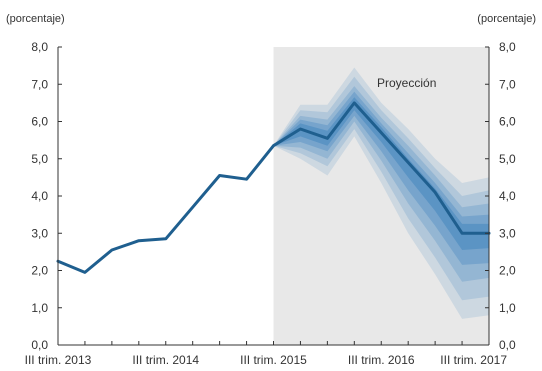  I want to click on y-tick-label-left: 6,0, so click(39, 122).